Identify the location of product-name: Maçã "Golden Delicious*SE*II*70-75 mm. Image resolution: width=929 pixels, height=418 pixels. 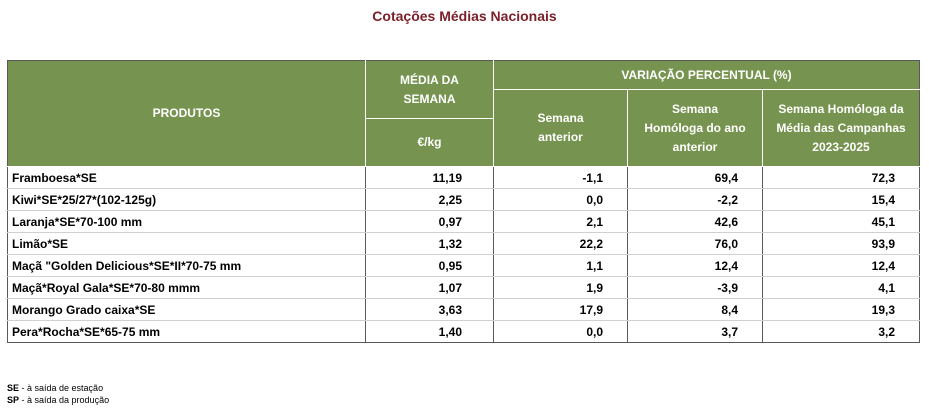
(186, 265).